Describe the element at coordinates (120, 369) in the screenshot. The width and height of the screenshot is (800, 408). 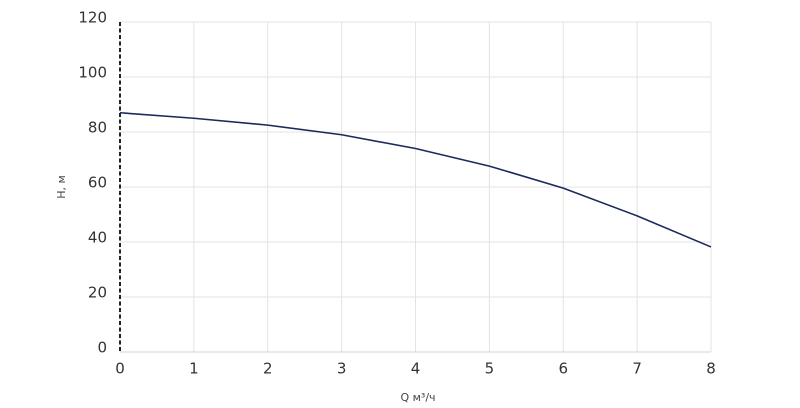
I see `x-tick-label: 0` at that location.